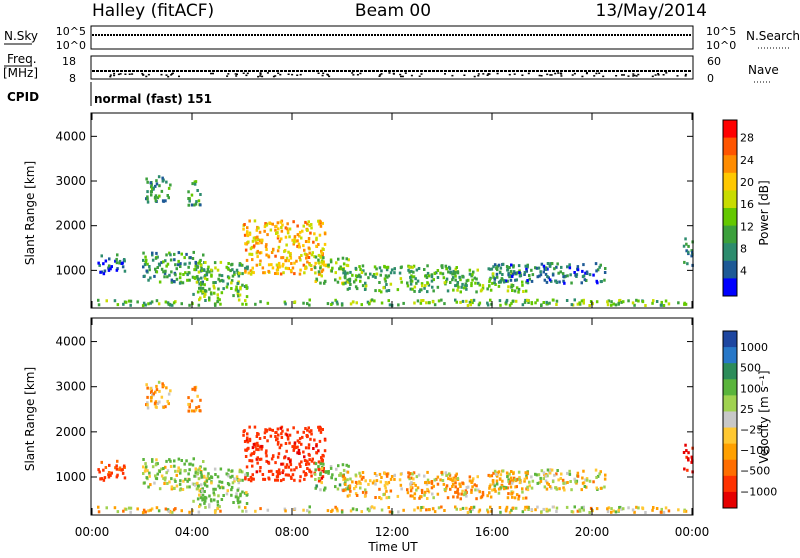 The height and width of the screenshot is (558, 800). Describe the element at coordinates (70, 477) in the screenshot. I see `range-tick-label: 1000` at that location.